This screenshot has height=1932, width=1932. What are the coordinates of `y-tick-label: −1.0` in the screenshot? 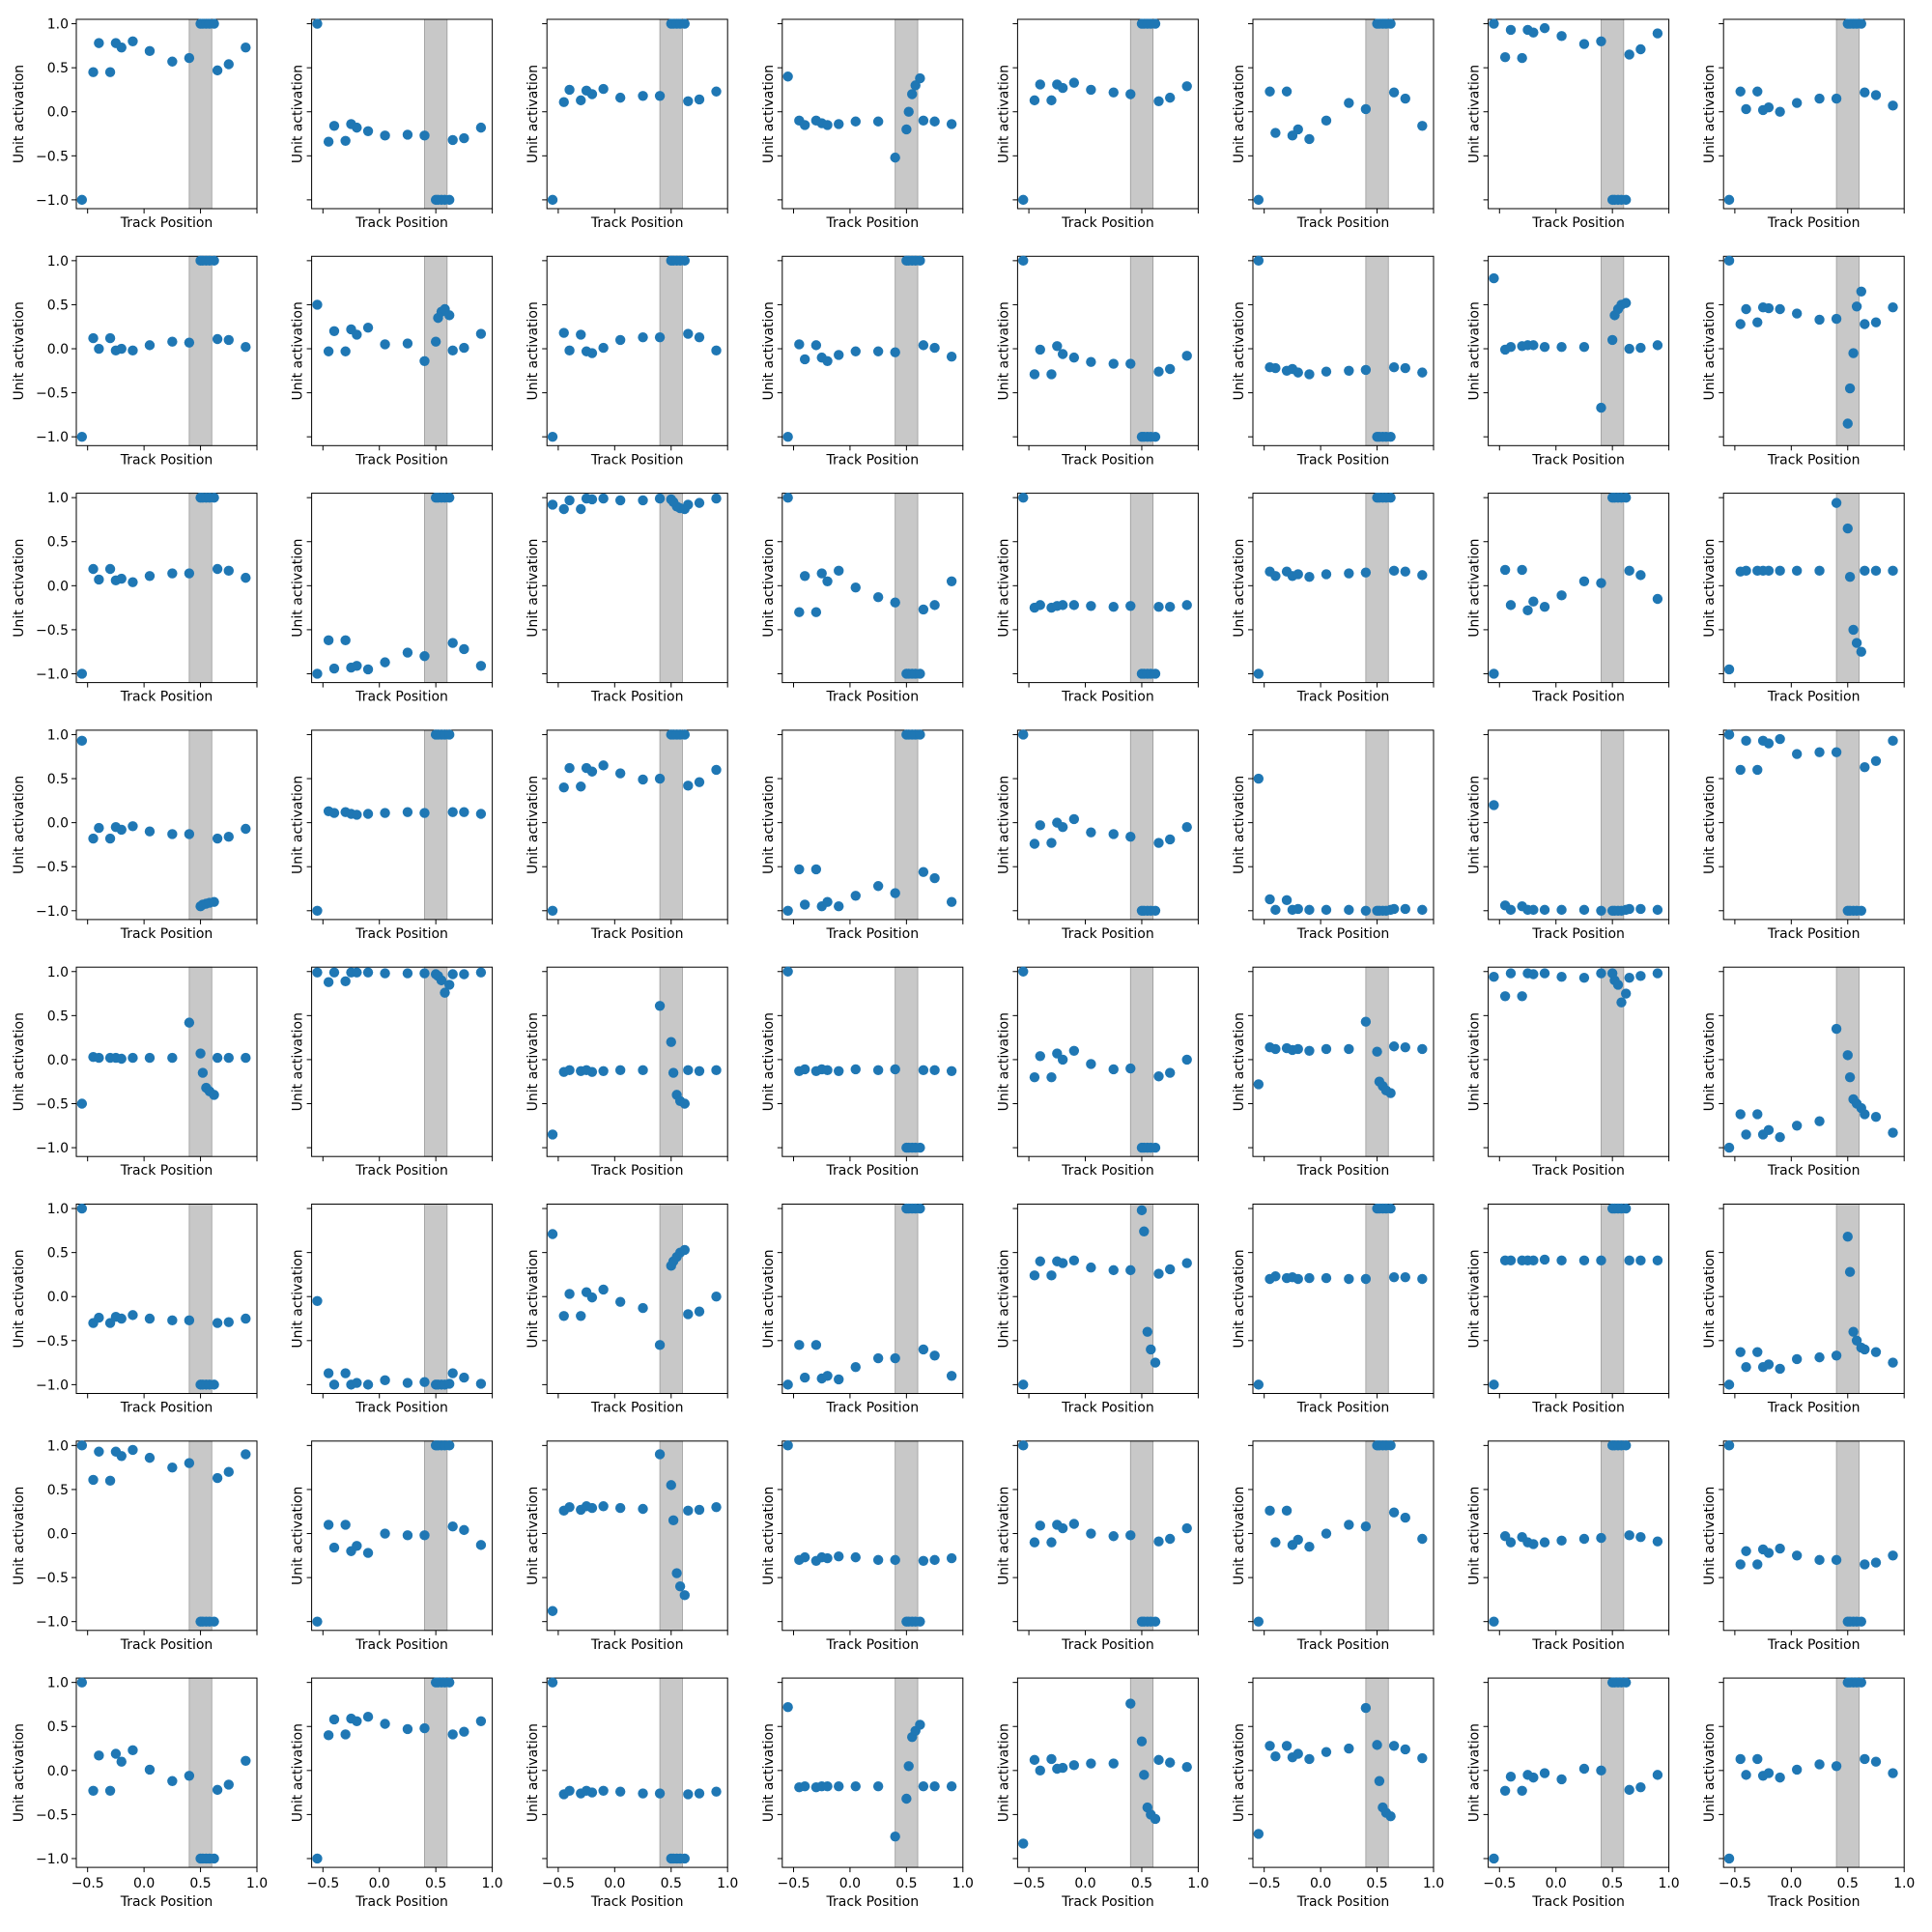 It's located at (52, 1385).